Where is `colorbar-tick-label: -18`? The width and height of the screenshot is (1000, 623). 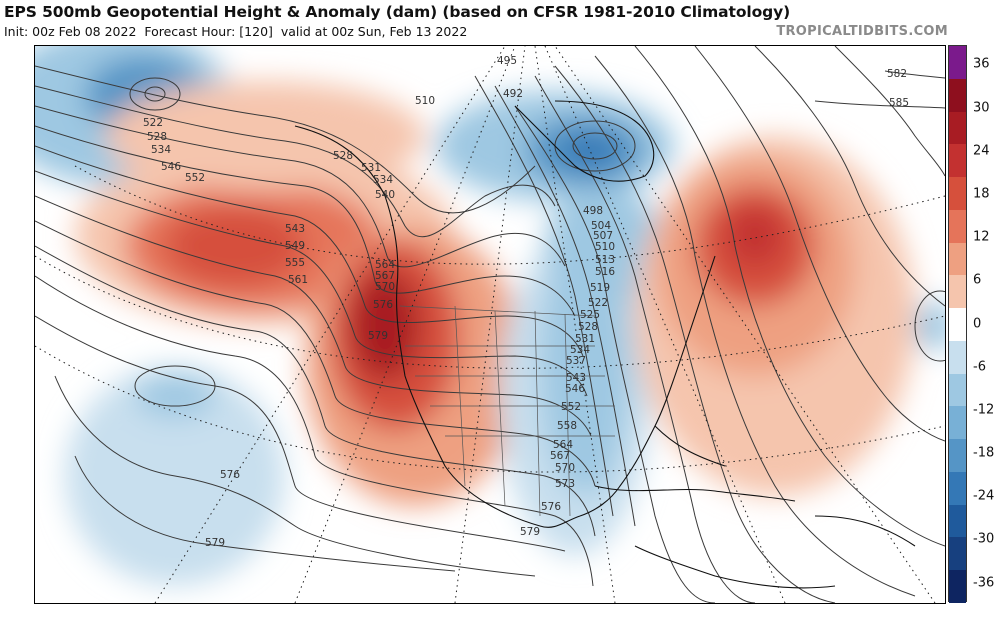 colorbar-tick-label: -18 is located at coordinates (984, 453).